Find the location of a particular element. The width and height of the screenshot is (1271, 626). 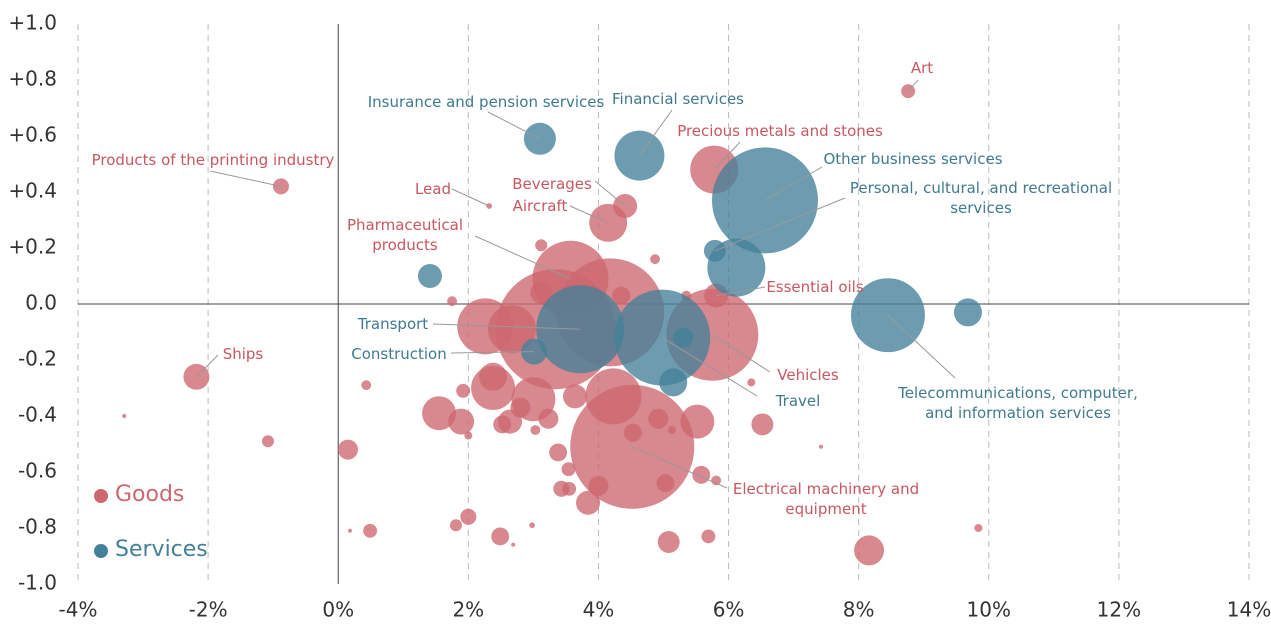

y-tick-label: +0.2 is located at coordinates (32, 247).